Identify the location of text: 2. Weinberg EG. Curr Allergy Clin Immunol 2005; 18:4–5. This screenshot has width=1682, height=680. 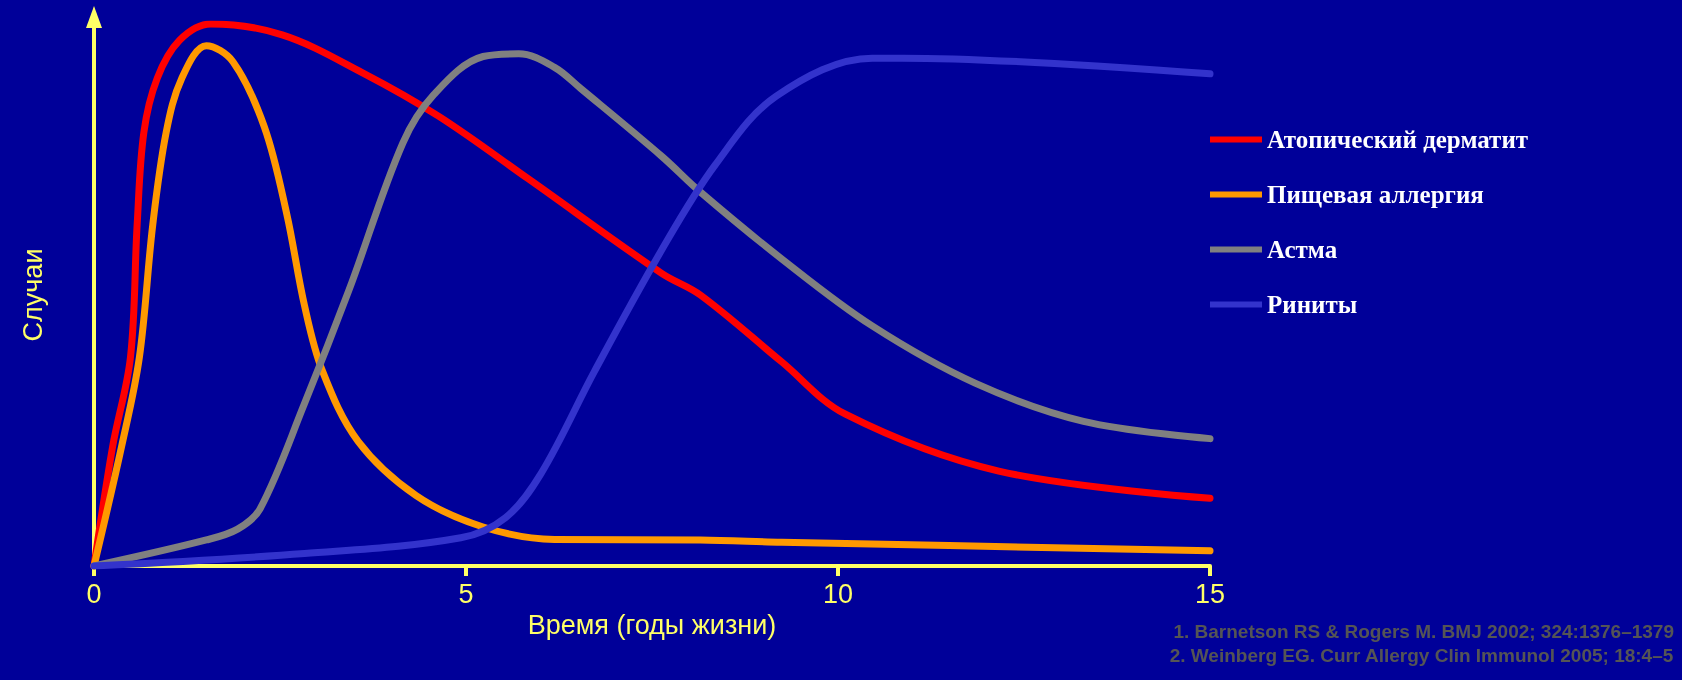
(1421, 655).